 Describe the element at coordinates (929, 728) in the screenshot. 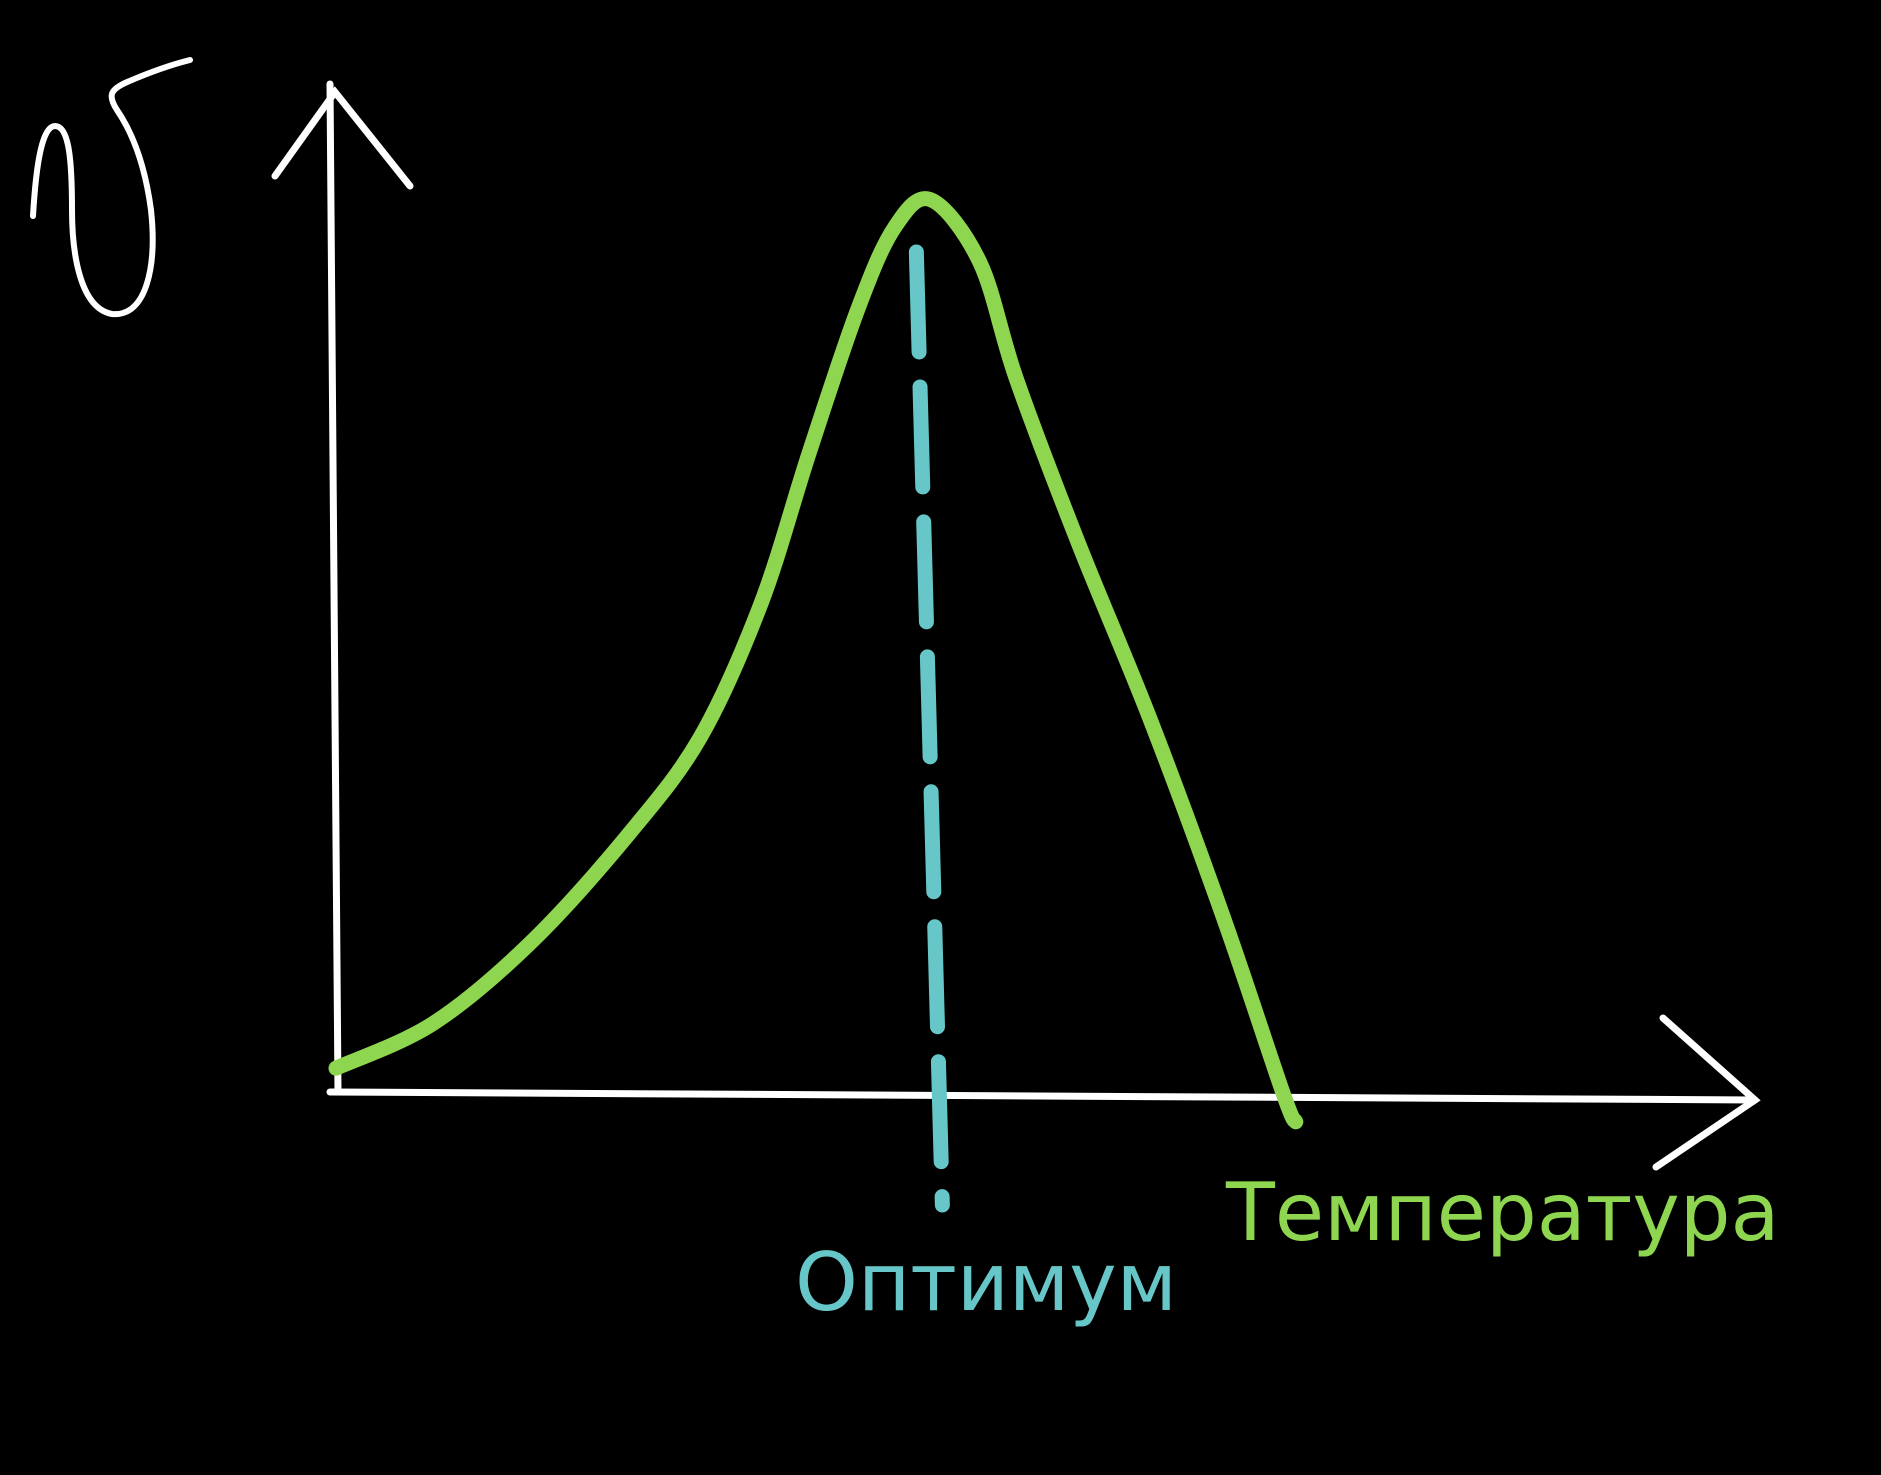

I see `optimum-line` at that location.